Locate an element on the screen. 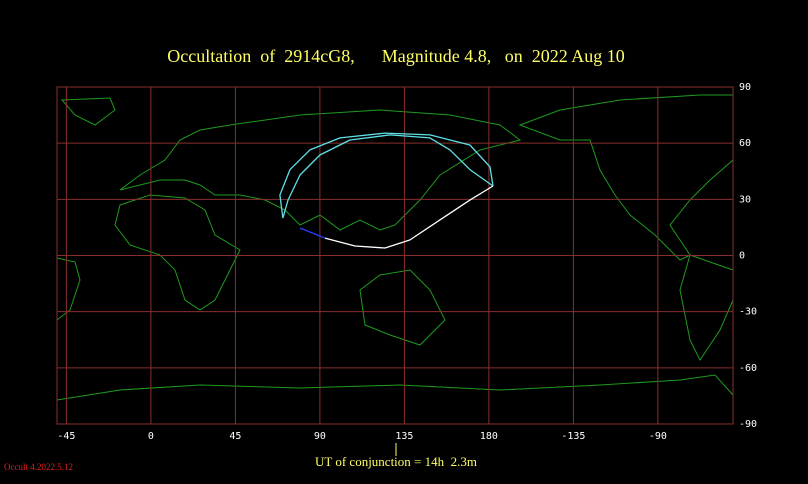 The width and height of the screenshot is (808, 484). conjunction-label: UT of conjunction = 14h 2.3m is located at coordinates (396, 461).